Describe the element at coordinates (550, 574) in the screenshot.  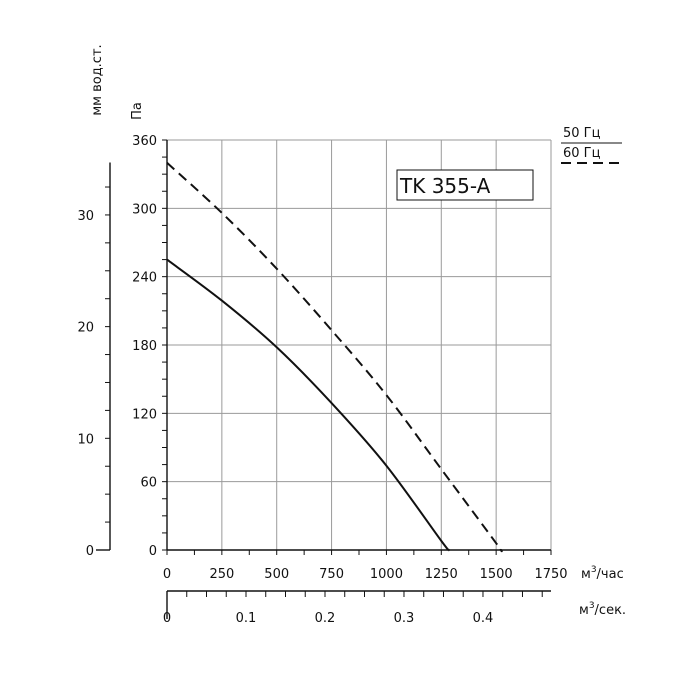
I see `x-tick-label: 1750` at that location.